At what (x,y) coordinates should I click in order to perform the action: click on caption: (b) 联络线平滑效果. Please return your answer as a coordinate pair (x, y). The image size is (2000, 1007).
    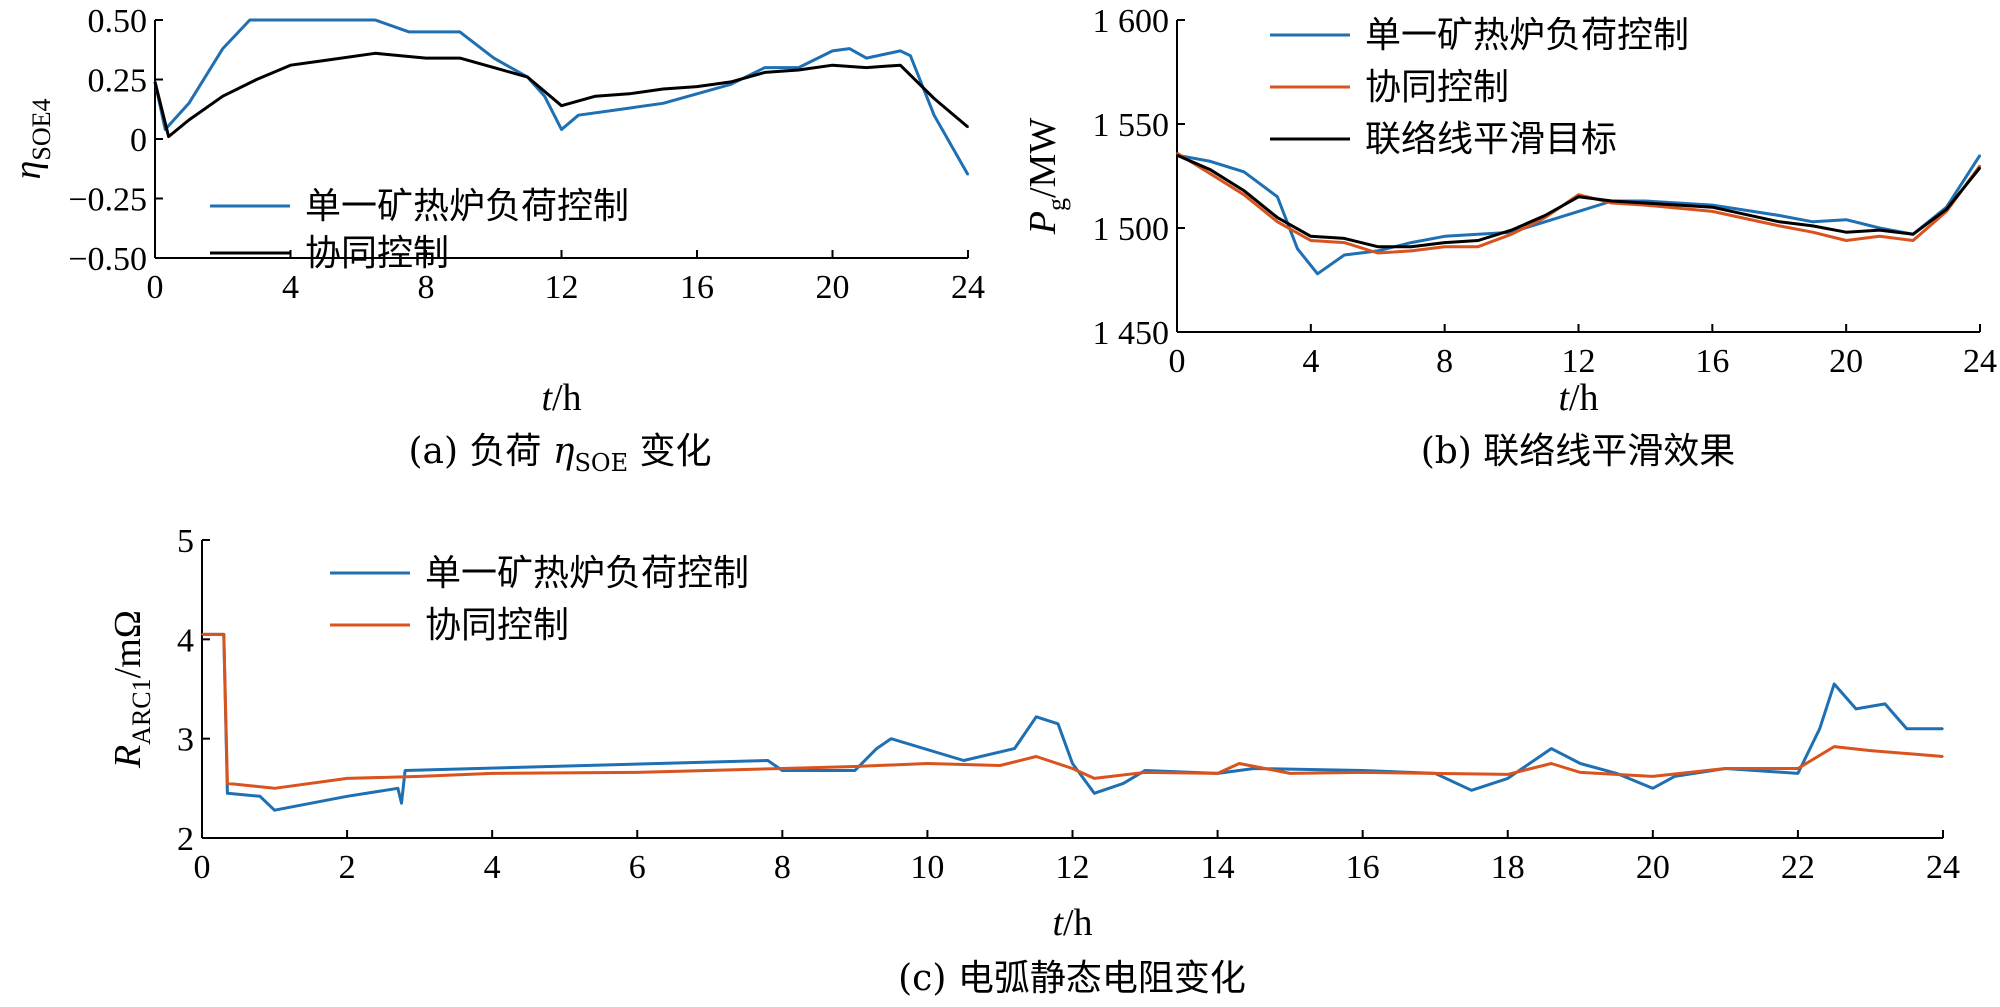
    Looking at the image, I should click on (1578, 451).